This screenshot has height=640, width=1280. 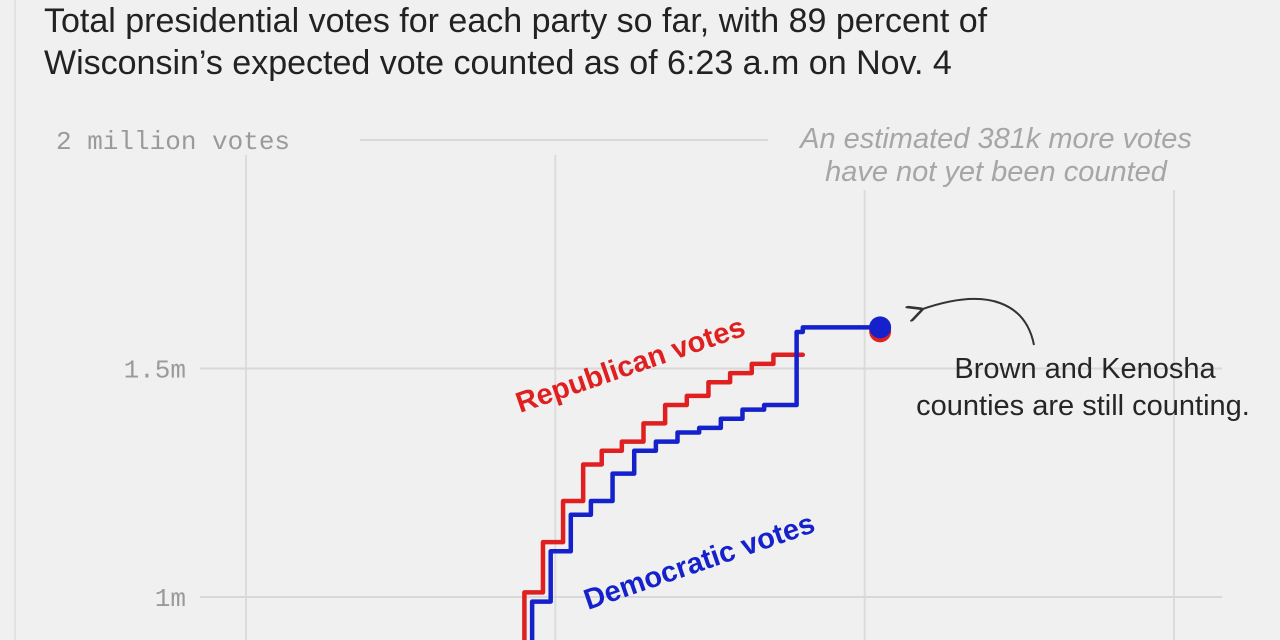 I want to click on endpoint-democratic-dot, so click(x=880, y=327).